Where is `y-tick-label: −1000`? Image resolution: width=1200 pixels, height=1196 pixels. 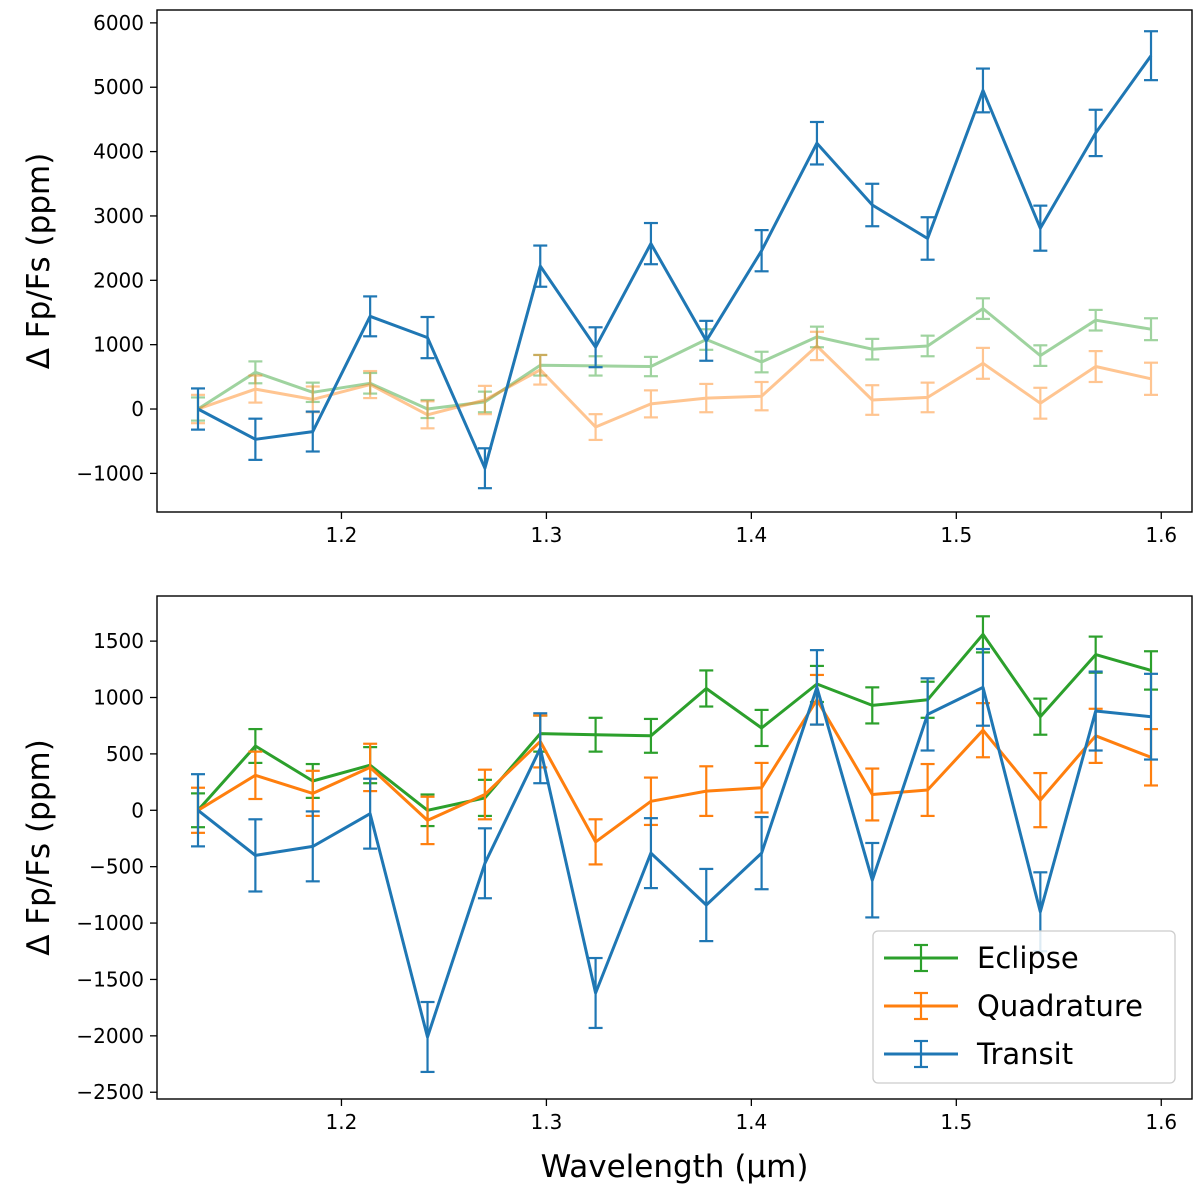
y-tick-label: −1000 is located at coordinates (110, 473).